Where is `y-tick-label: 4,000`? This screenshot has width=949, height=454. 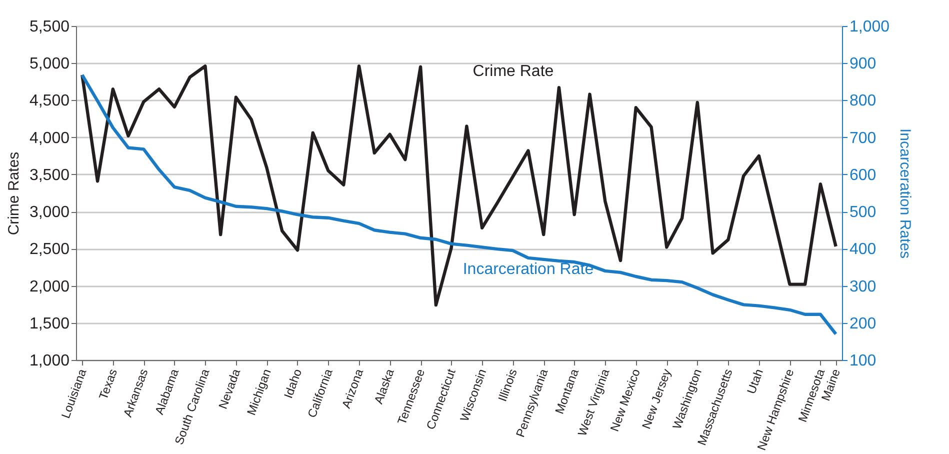 y-tick-label: 4,000 is located at coordinates (49, 138).